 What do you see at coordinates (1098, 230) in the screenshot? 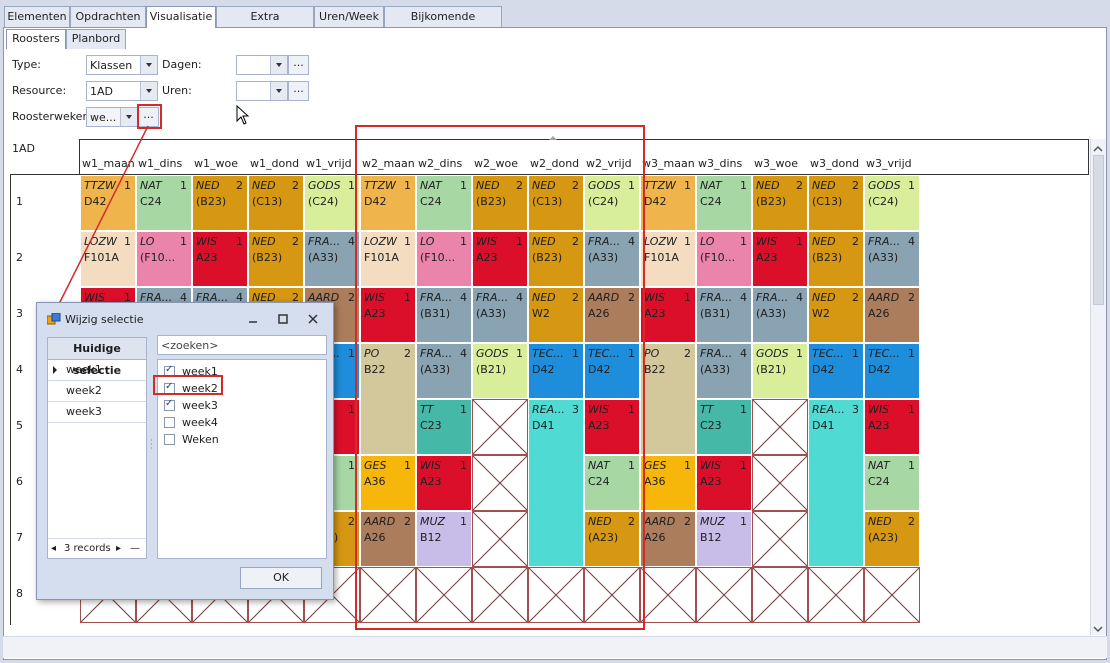
I see `scroll-thumb` at bounding box center [1098, 230].